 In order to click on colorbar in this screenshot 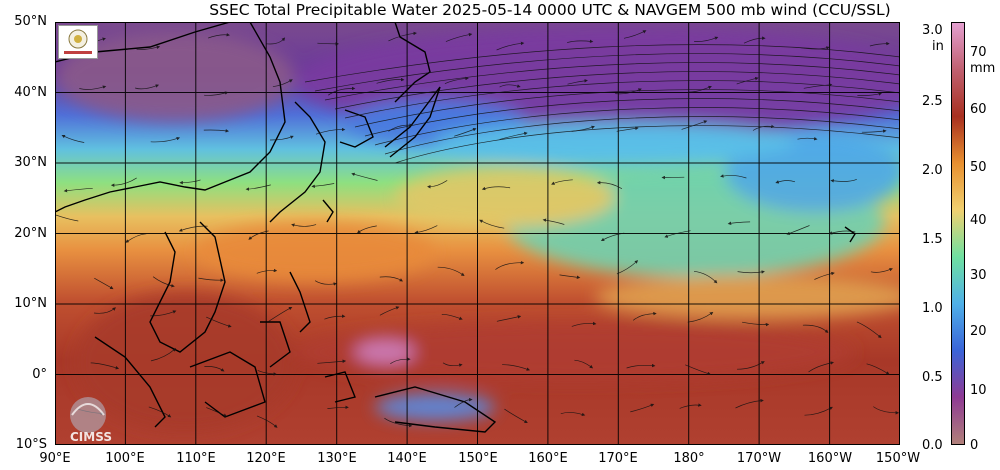, I will do `click(958, 233)`.